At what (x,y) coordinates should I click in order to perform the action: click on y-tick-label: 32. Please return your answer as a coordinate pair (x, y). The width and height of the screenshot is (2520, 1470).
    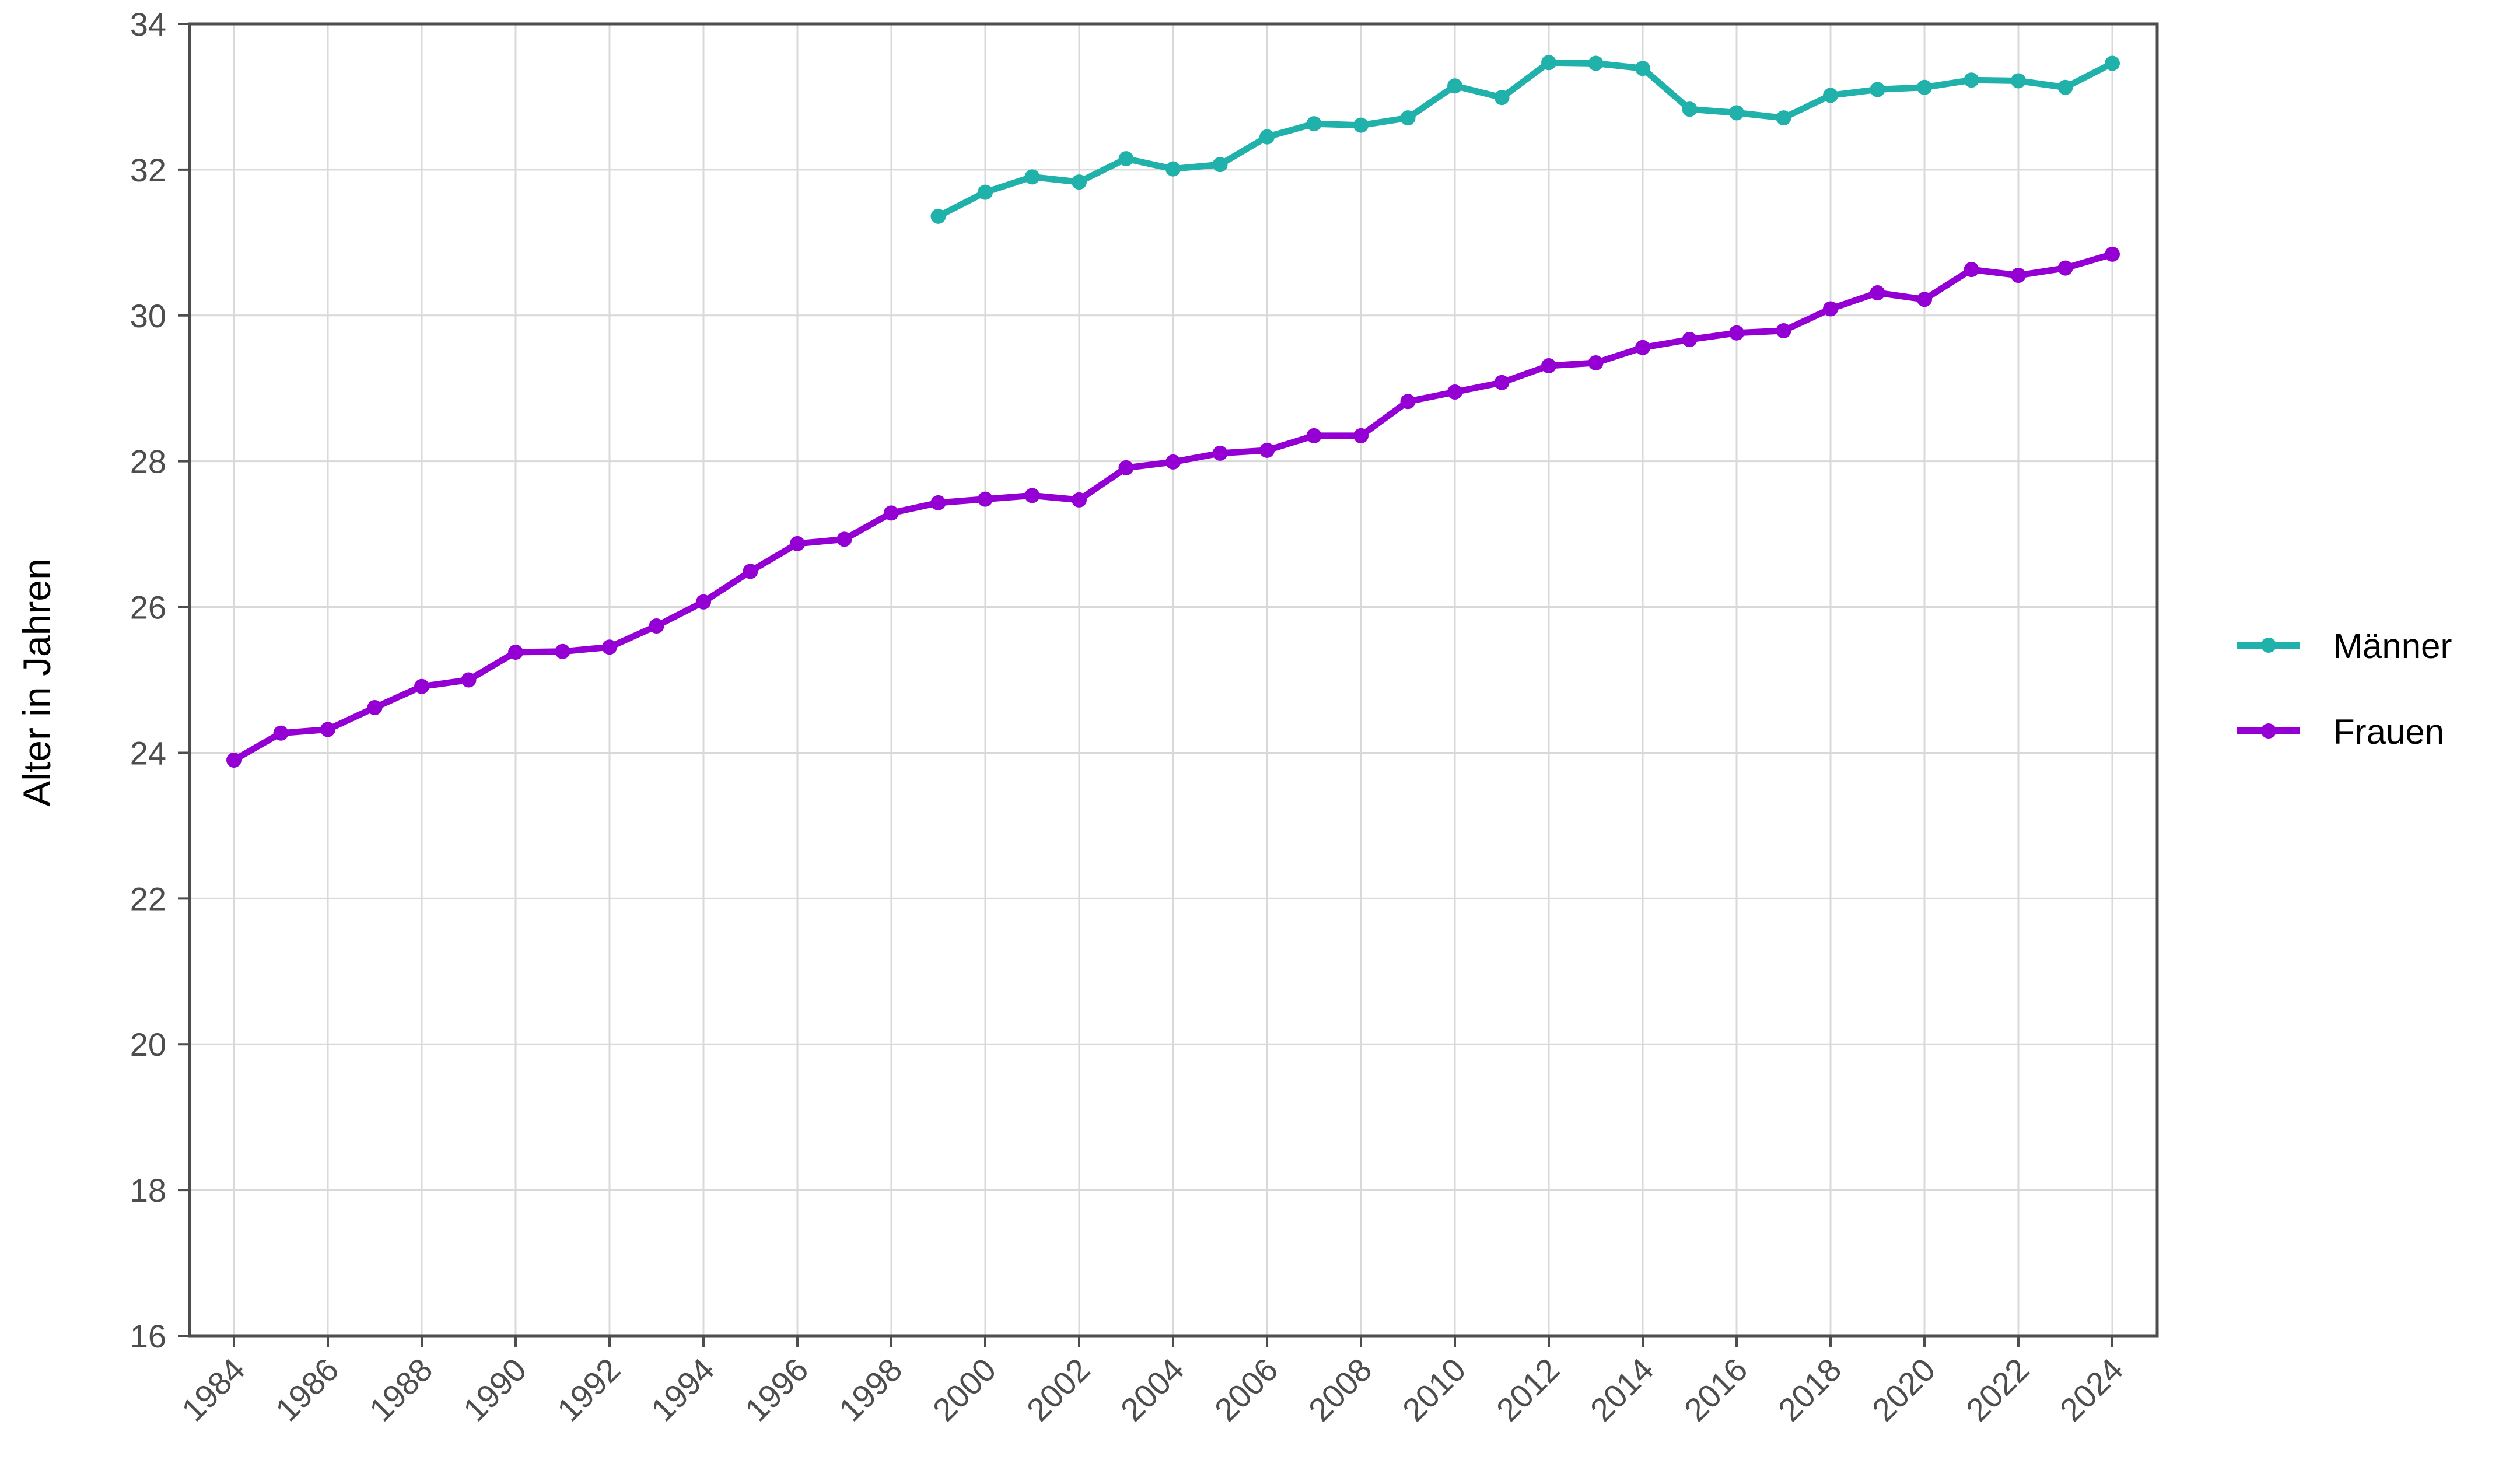
    Looking at the image, I should click on (148, 170).